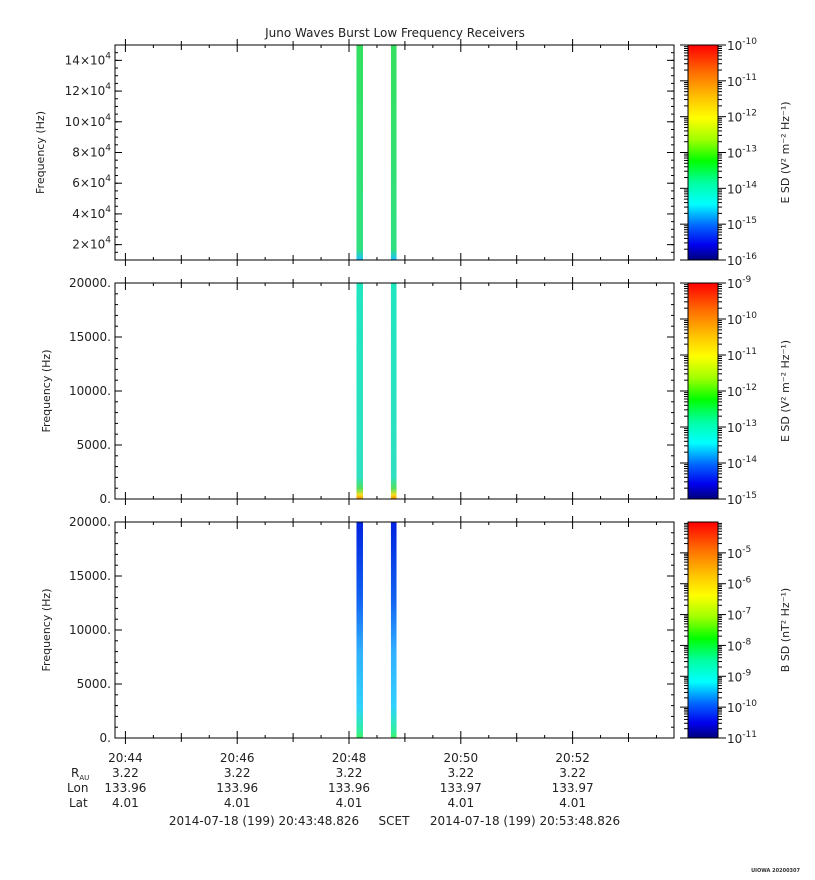 This screenshot has width=815, height=880. What do you see at coordinates (461, 758) in the screenshot?
I see `x-tick-label: 20:50` at bounding box center [461, 758].